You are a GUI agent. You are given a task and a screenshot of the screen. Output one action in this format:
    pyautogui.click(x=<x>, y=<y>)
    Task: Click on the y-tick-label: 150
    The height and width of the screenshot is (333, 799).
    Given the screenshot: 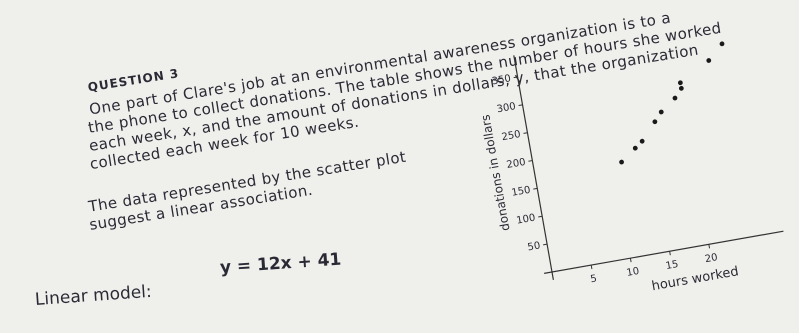 What is the action you would take?
    pyautogui.click(x=521, y=192)
    